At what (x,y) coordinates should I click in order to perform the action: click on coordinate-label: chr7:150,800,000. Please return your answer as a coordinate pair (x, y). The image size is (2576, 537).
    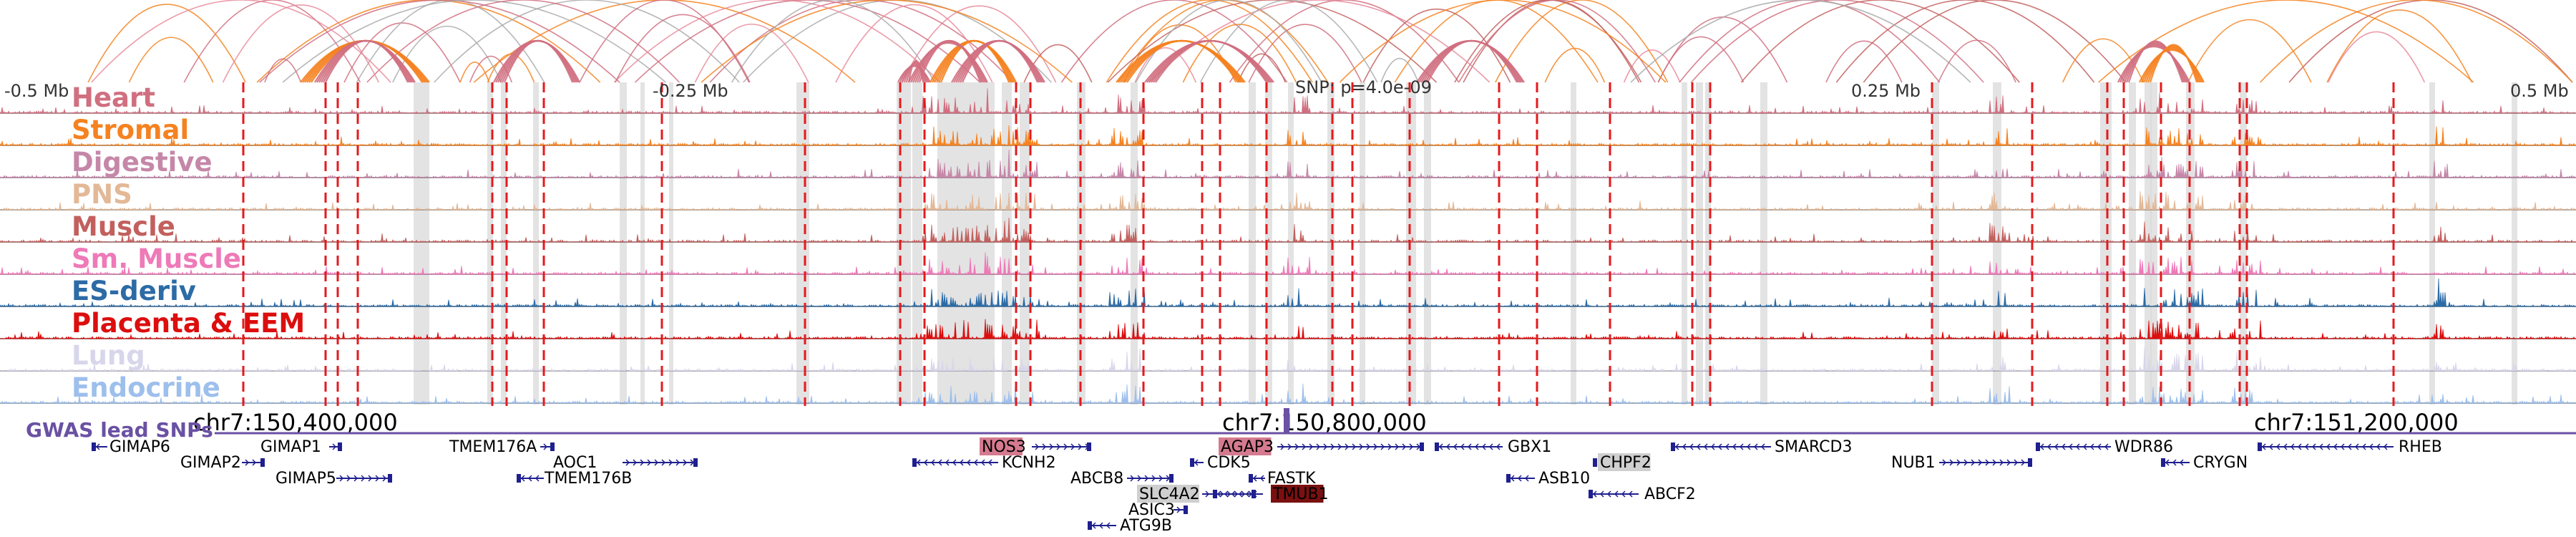
    Looking at the image, I should click on (1324, 422).